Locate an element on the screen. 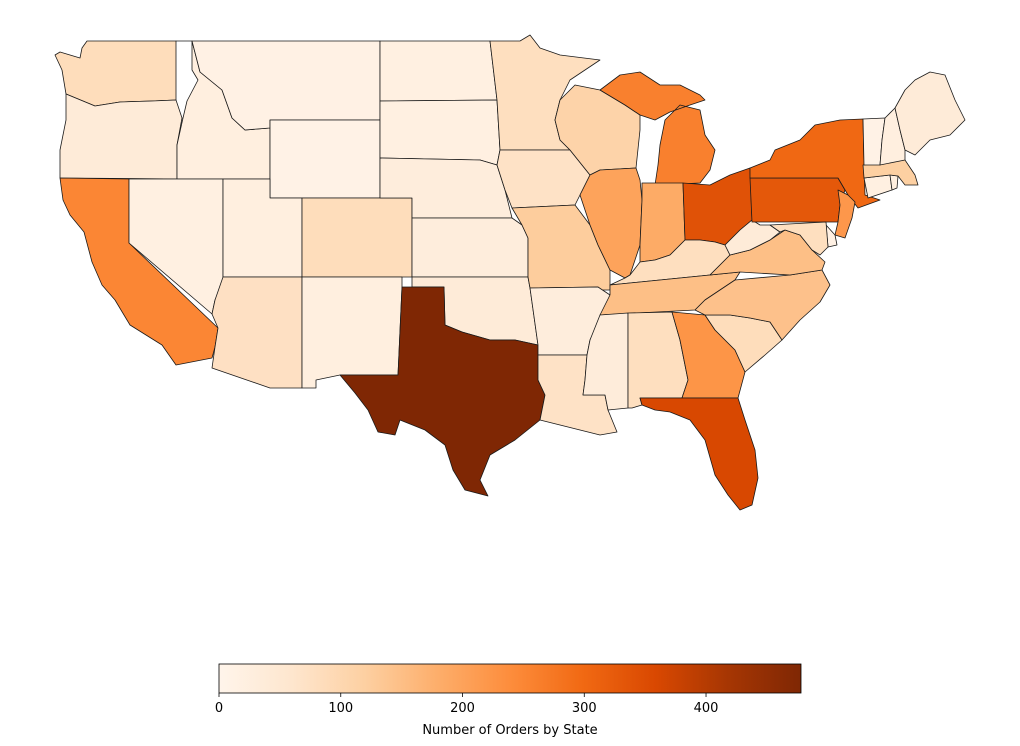 This screenshot has height=746, width=1020. colorbar-tick-label: 400 is located at coordinates (706, 708).